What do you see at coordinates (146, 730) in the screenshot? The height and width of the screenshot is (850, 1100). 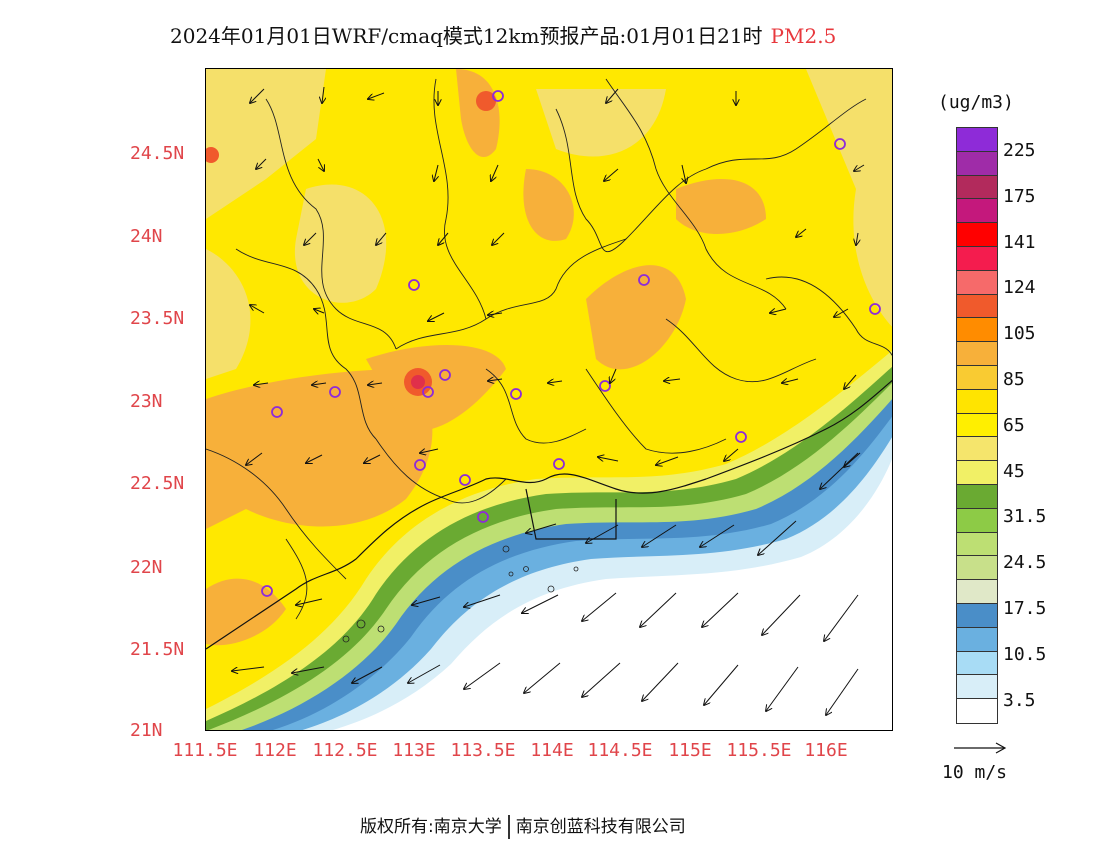 I see `lat-label: 21N` at bounding box center [146, 730].